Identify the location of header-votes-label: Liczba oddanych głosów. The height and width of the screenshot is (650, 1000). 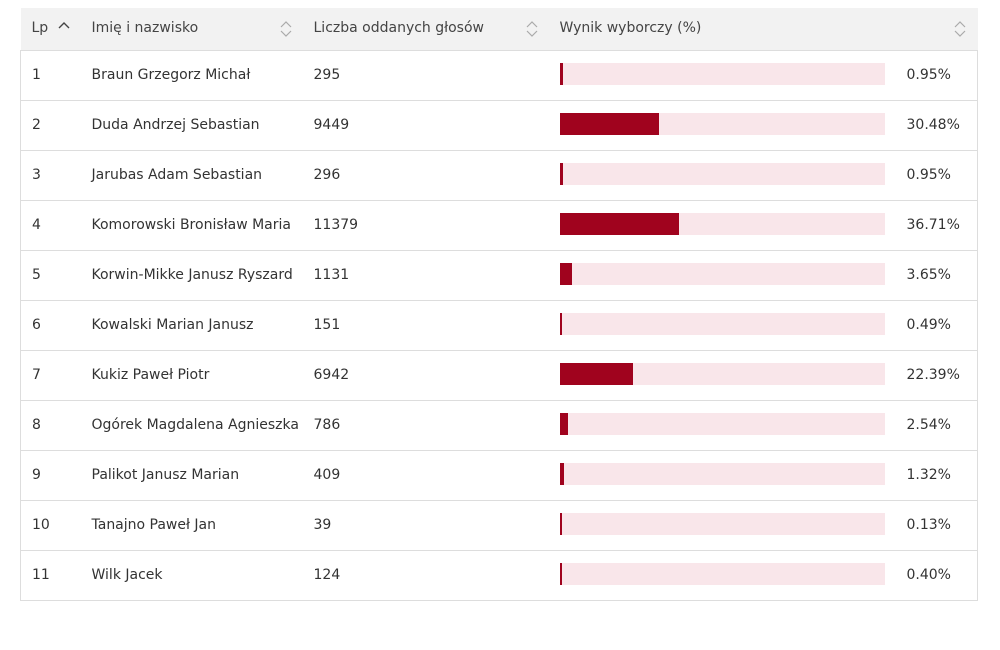
(399, 28).